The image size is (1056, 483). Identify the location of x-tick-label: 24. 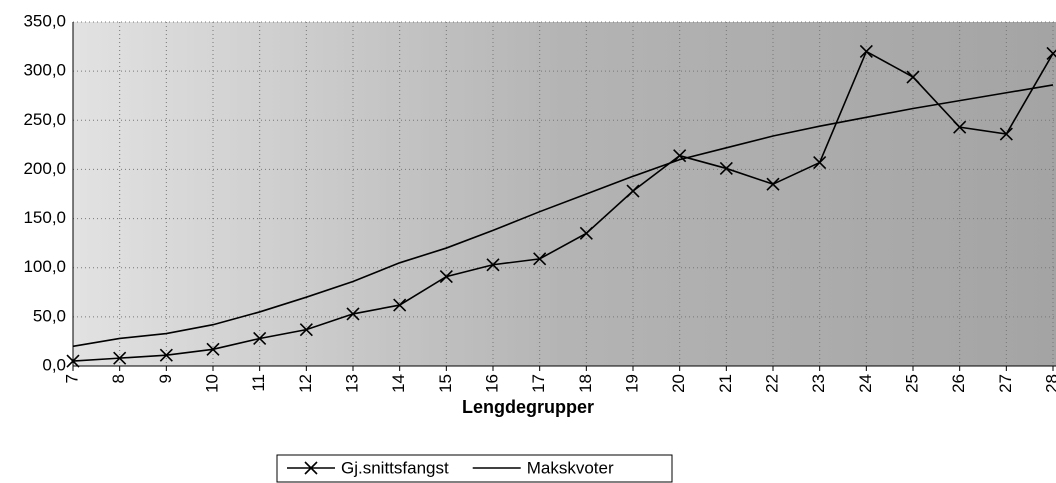
(865, 383).